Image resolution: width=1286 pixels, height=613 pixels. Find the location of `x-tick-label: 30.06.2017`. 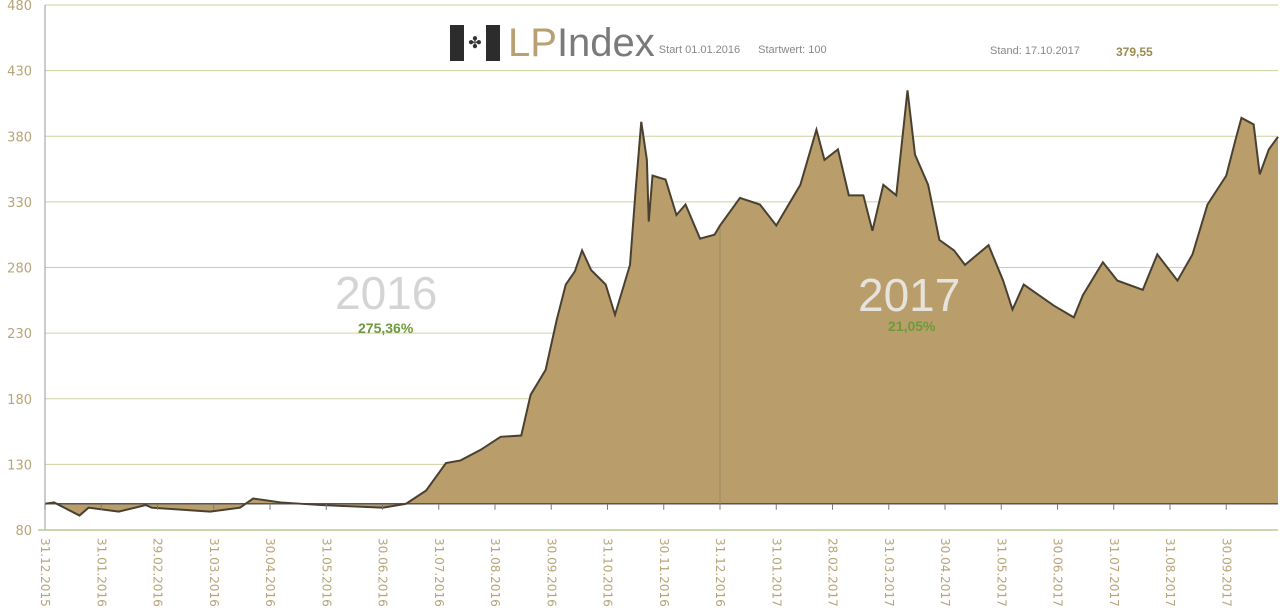

x-tick-label: 30.06.2017 is located at coordinates (1058, 572).